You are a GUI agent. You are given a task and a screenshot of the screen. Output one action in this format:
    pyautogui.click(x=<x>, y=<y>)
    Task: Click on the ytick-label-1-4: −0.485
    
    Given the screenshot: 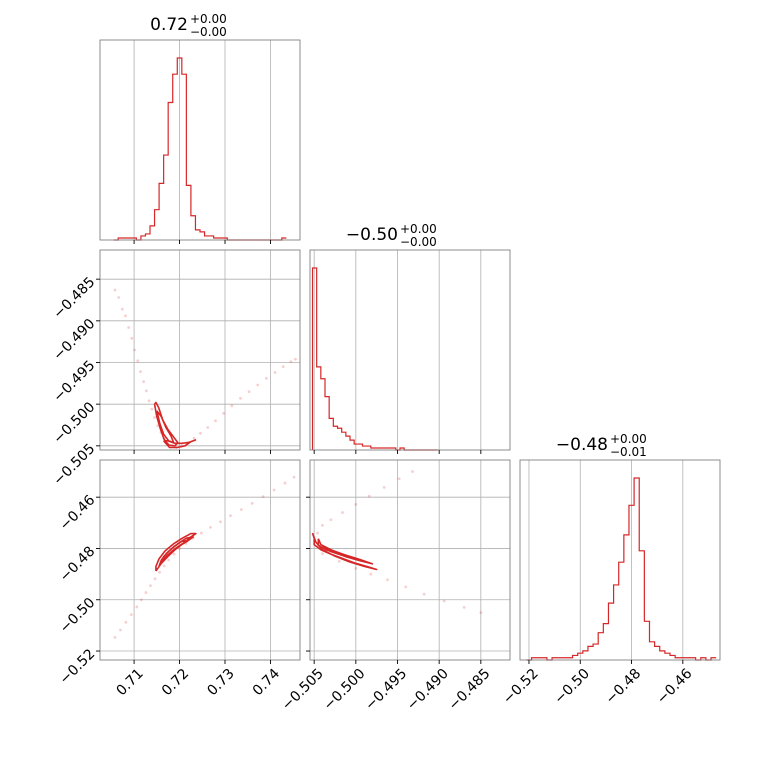 What is the action you would take?
    pyautogui.click(x=74, y=298)
    